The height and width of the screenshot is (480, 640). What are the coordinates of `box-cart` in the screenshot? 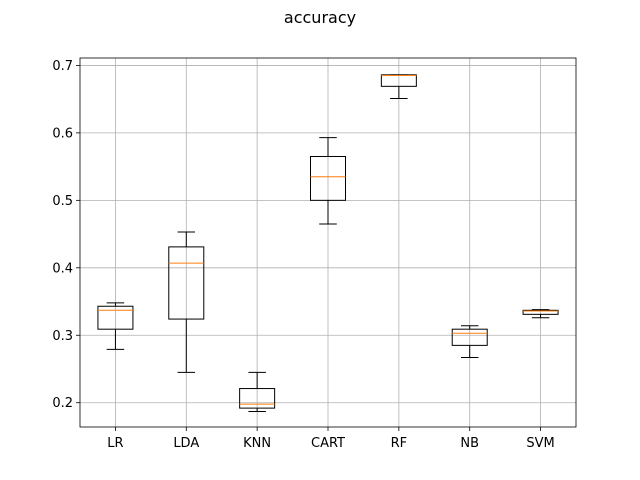 It's located at (328, 181).